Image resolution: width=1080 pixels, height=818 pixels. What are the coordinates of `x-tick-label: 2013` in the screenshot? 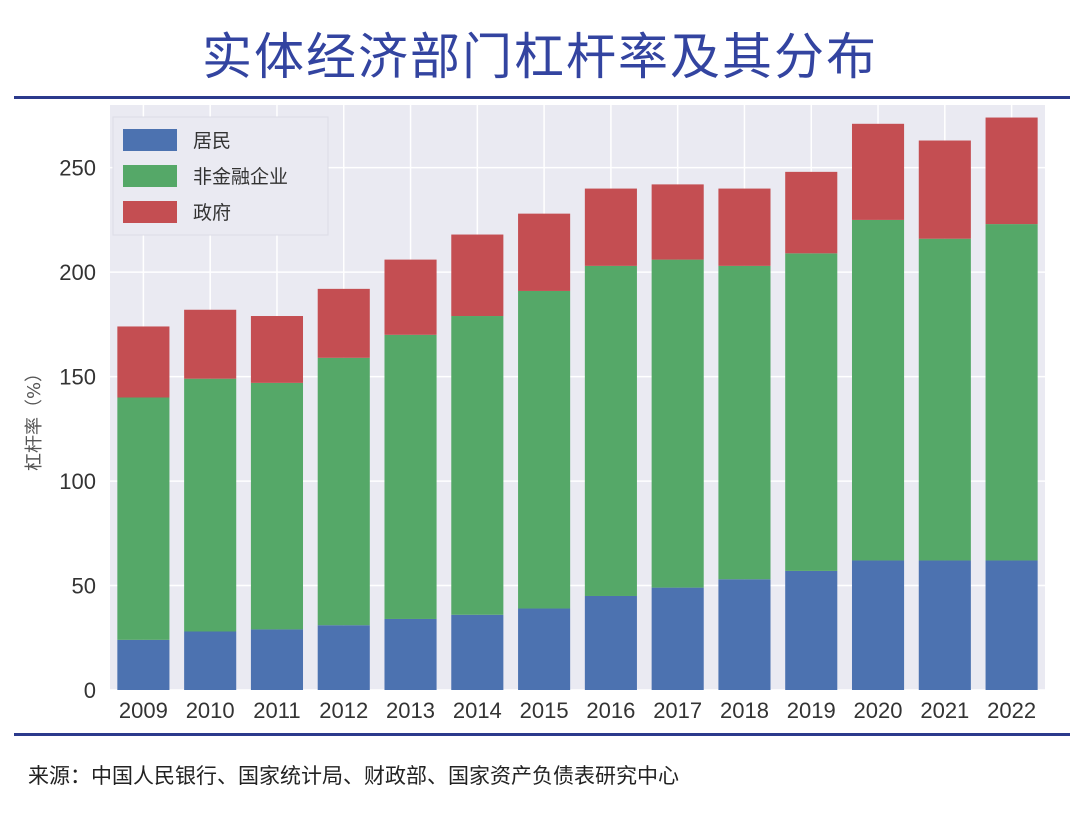 It's located at (410, 710).